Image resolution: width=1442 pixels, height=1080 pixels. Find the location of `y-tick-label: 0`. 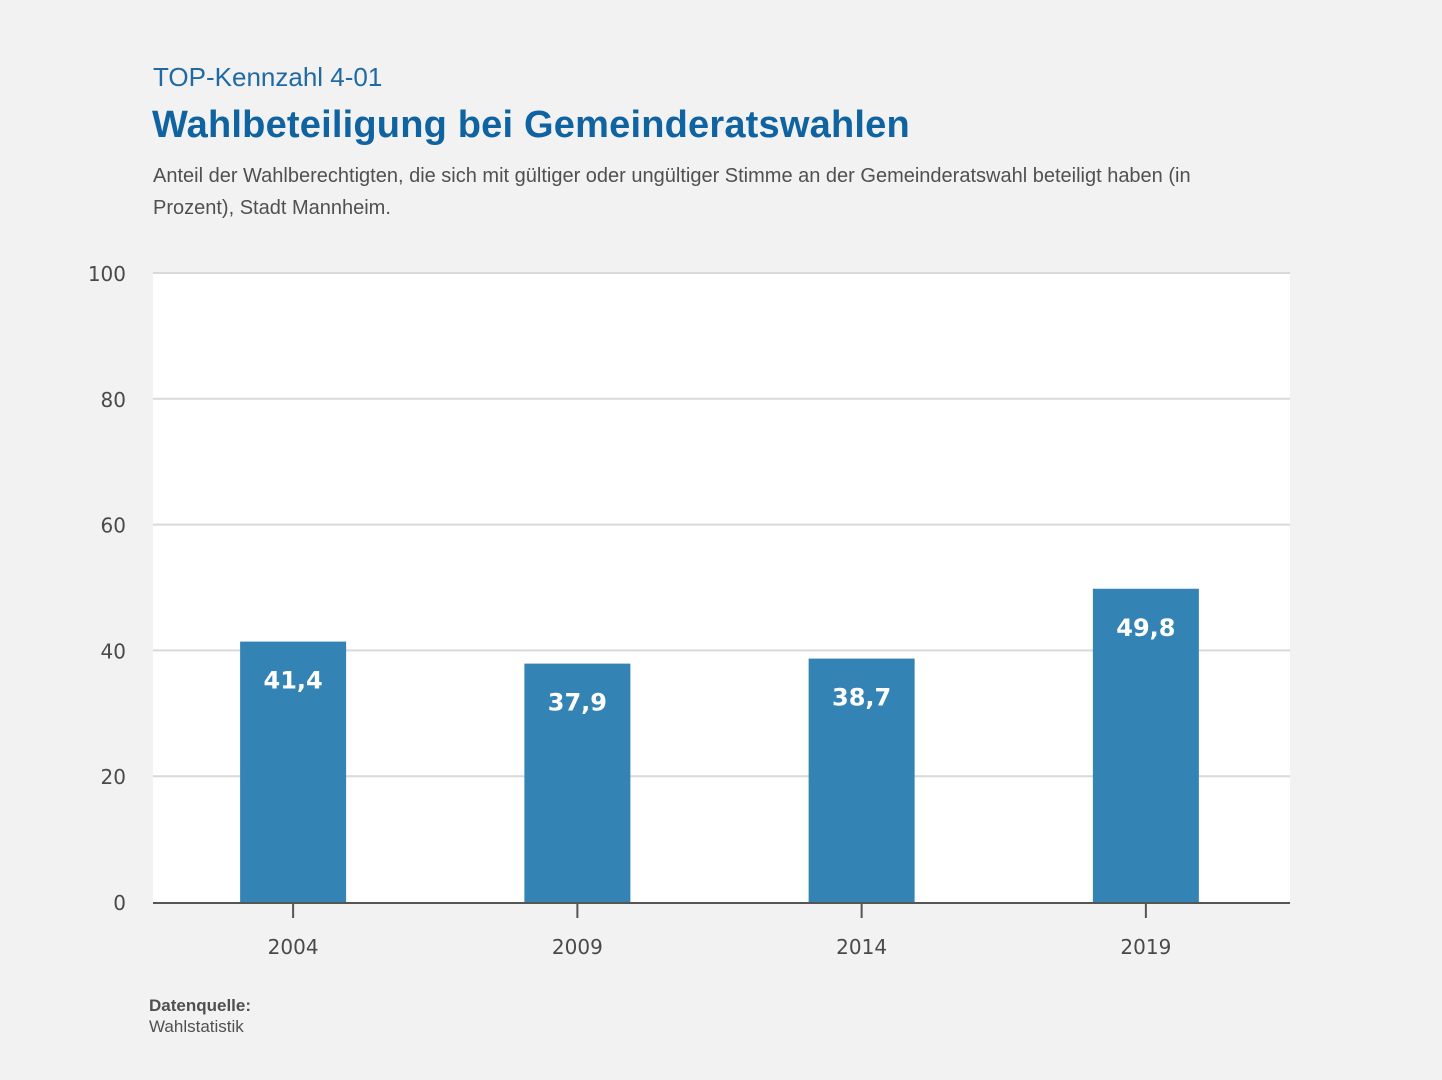

y-tick-label: 0 is located at coordinates (119, 903).